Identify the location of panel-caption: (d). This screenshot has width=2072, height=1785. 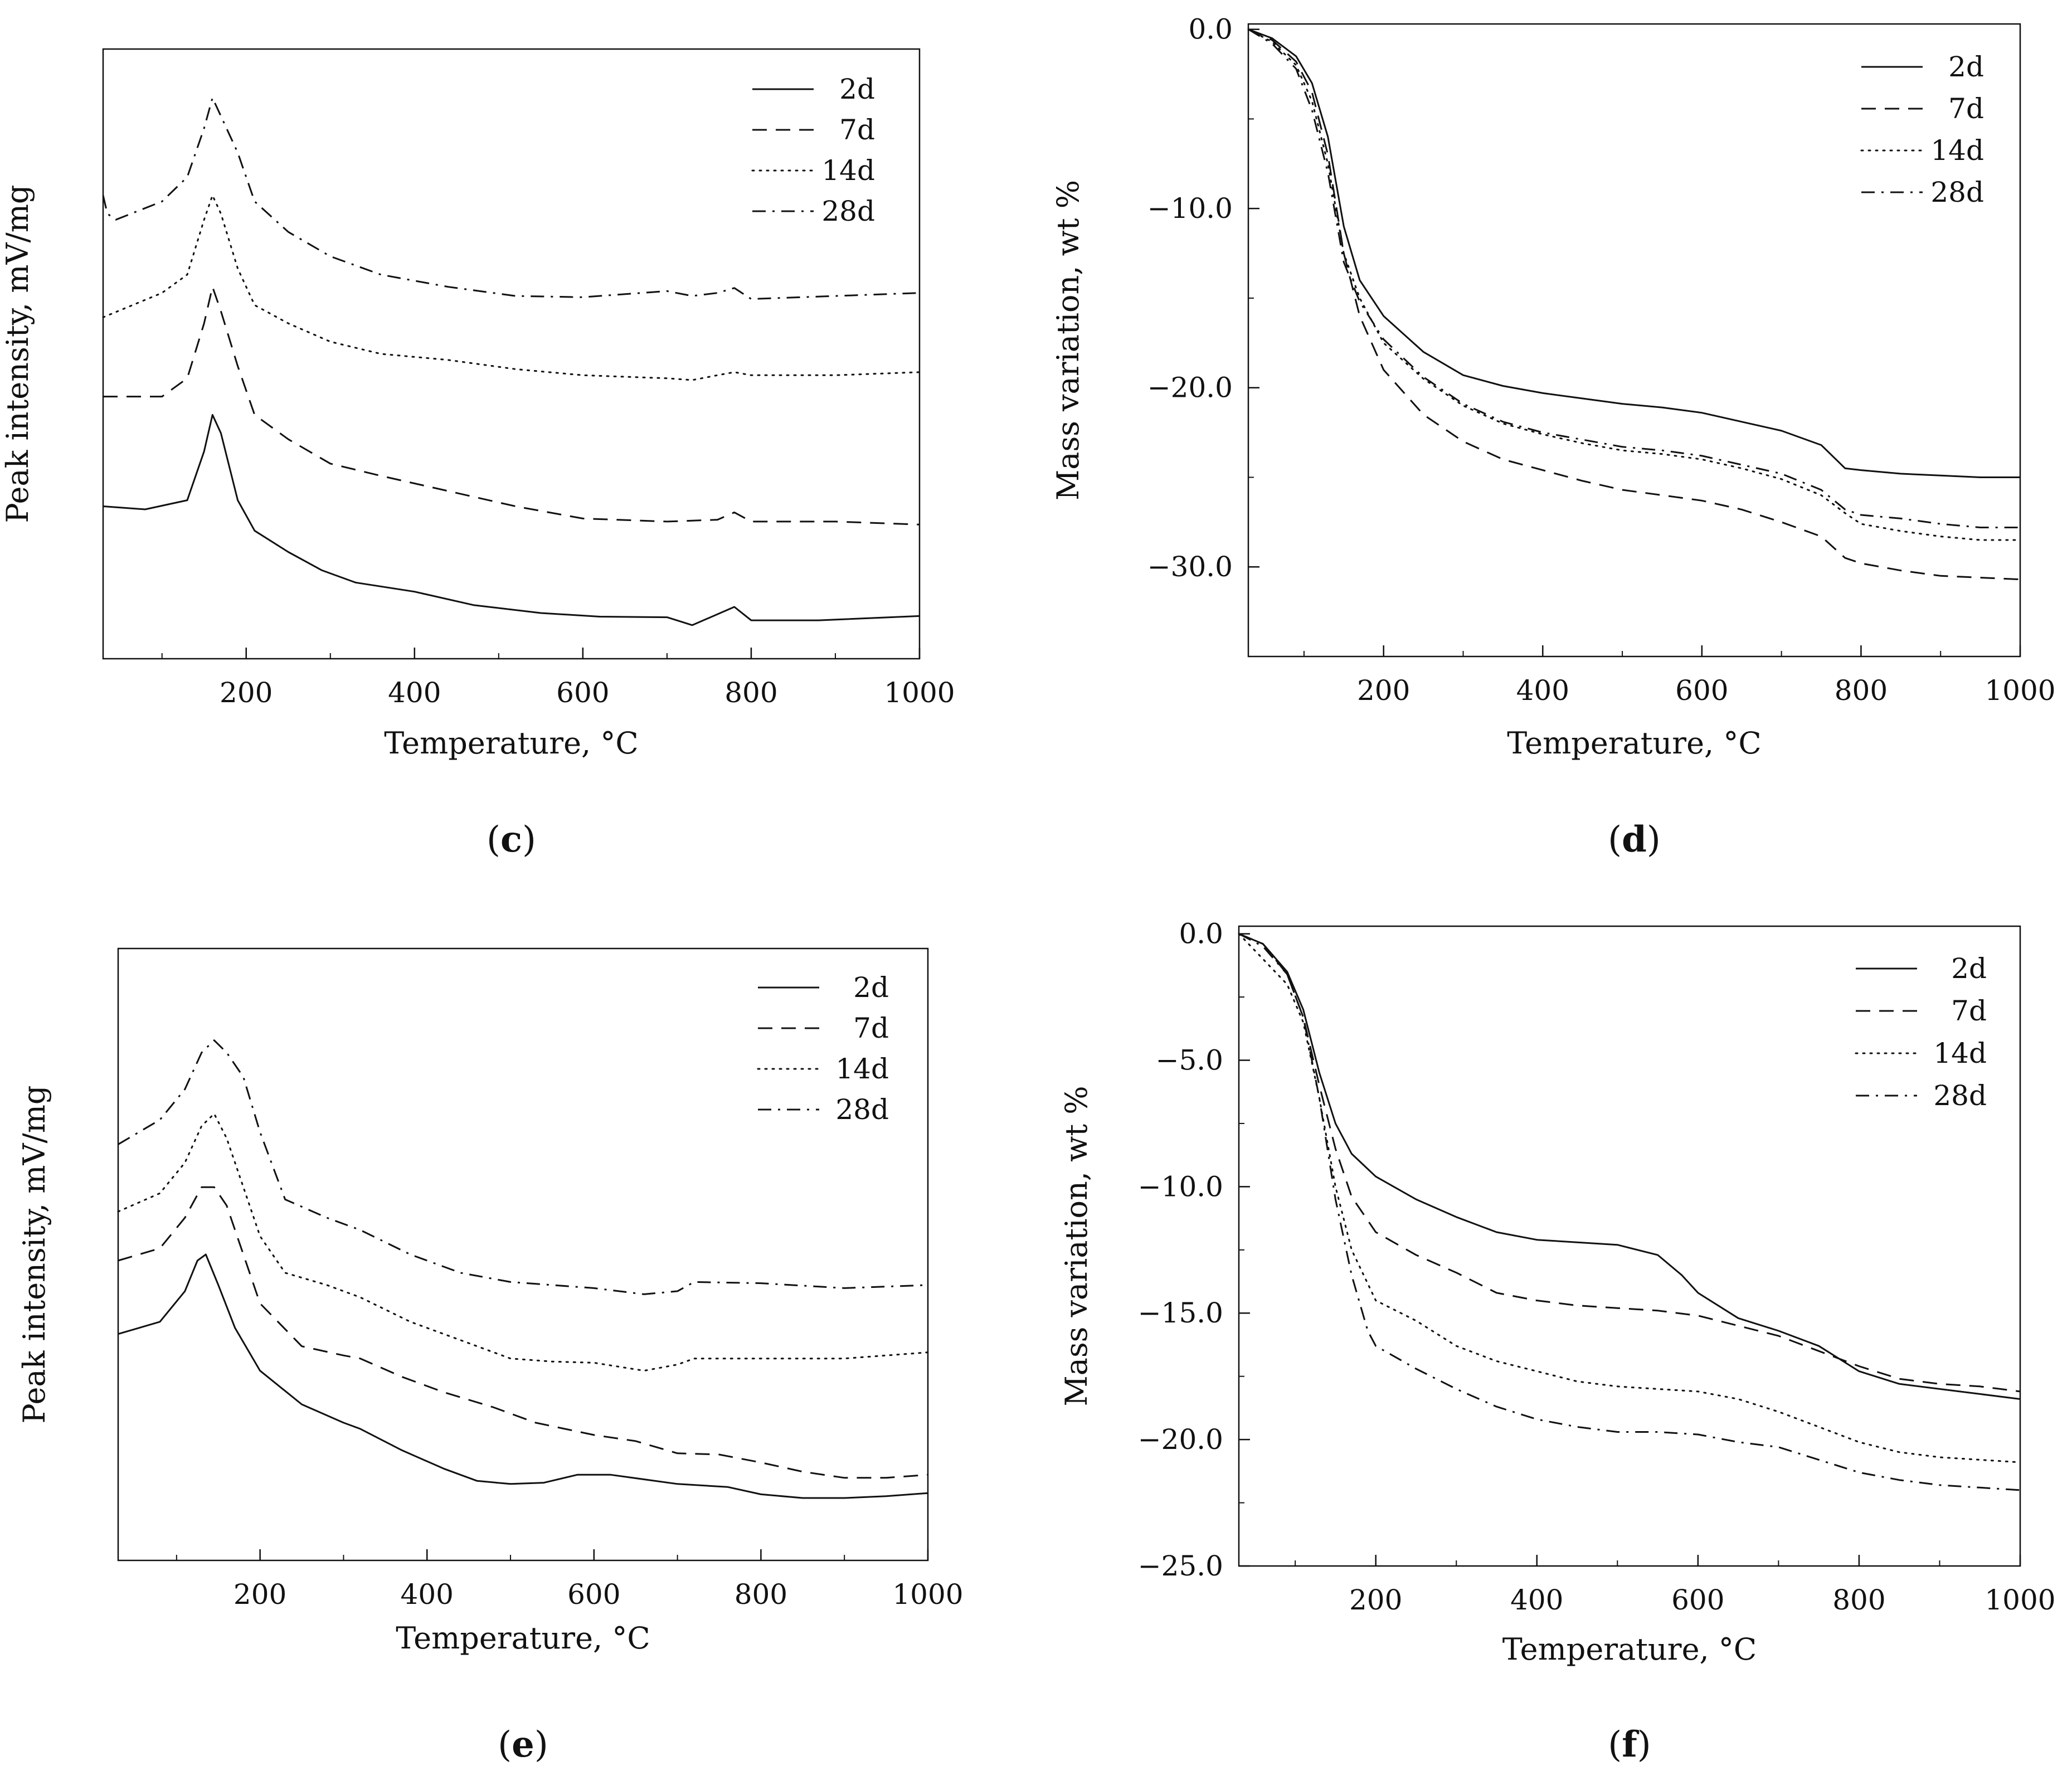
(1634, 839).